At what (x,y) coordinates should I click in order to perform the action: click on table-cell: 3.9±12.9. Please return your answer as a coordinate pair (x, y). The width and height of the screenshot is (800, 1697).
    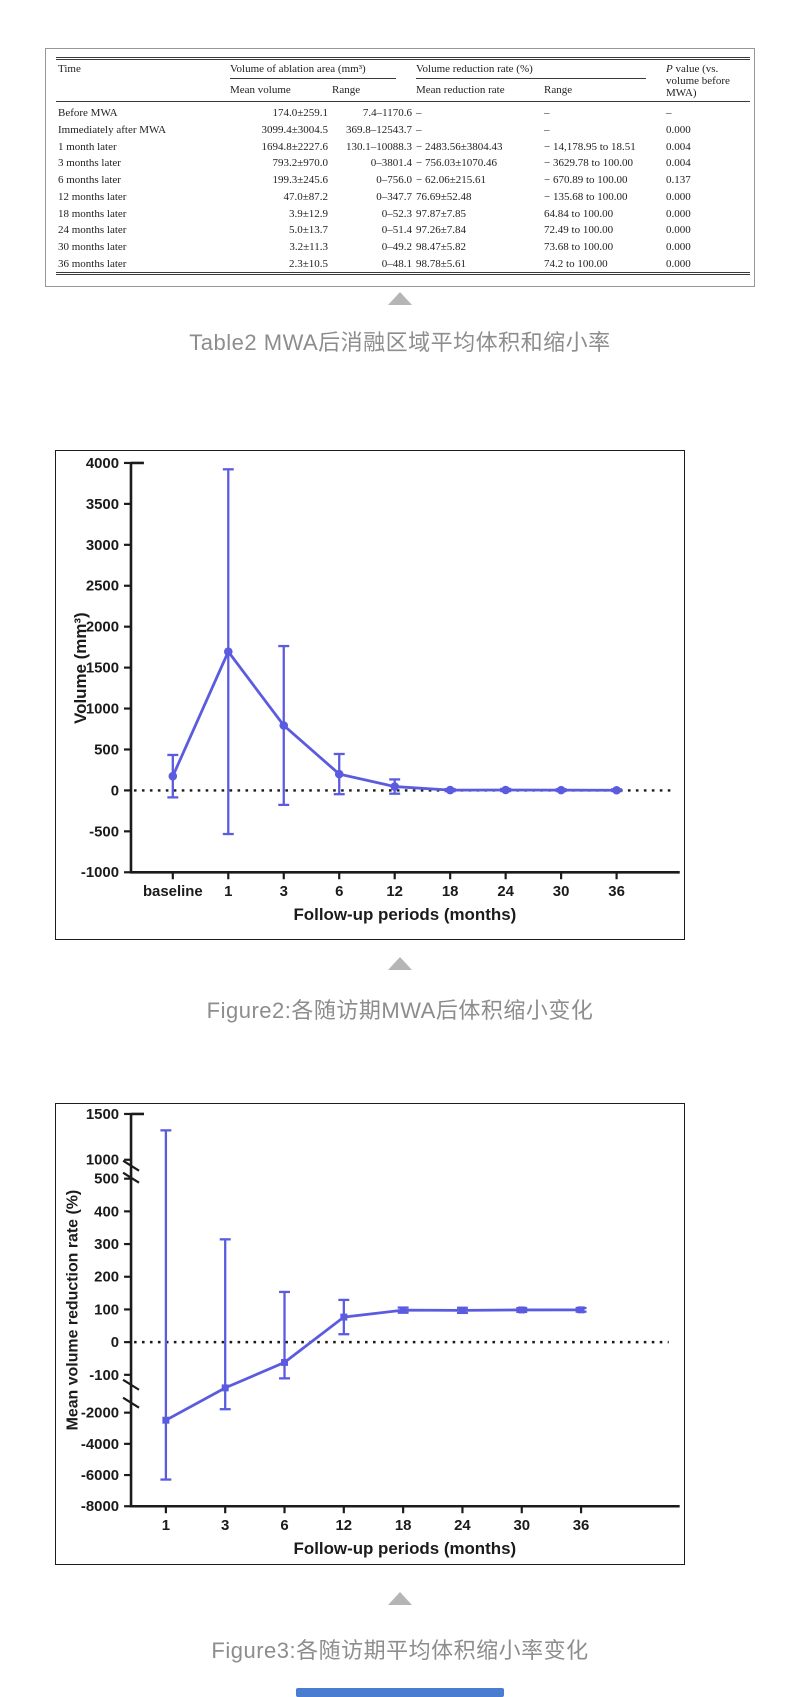
    Looking at the image, I should click on (308, 213).